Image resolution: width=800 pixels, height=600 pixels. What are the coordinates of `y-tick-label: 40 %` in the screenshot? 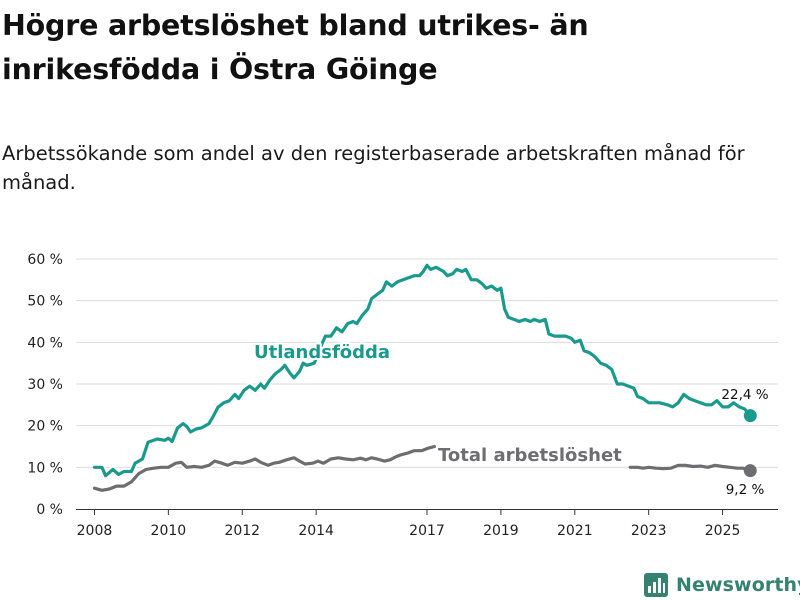 It's located at (45, 343).